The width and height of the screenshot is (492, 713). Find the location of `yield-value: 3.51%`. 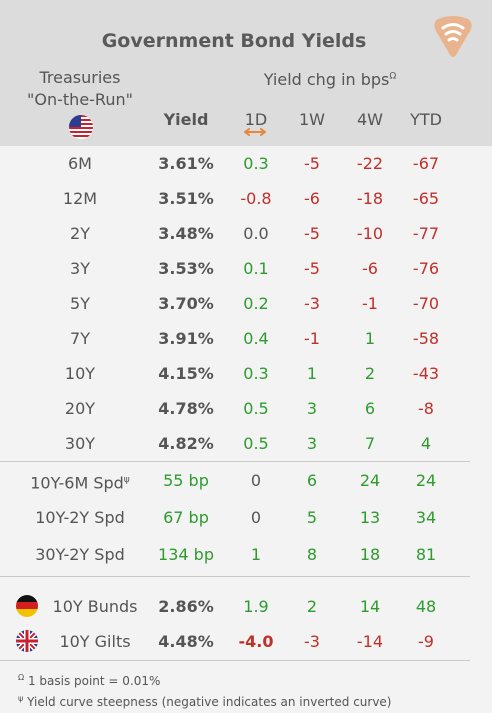

yield-value: 3.51% is located at coordinates (186, 198).